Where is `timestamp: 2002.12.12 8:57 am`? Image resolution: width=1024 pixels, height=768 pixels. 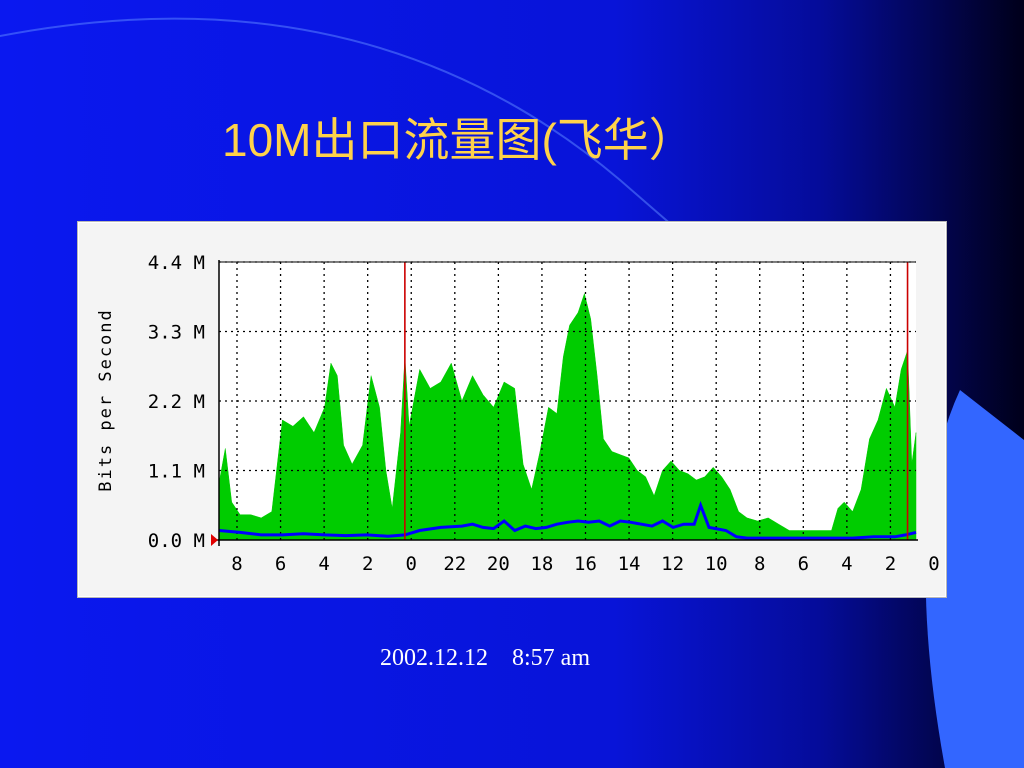
timestamp: 2002.12.12 8:57 am is located at coordinates (485, 658).